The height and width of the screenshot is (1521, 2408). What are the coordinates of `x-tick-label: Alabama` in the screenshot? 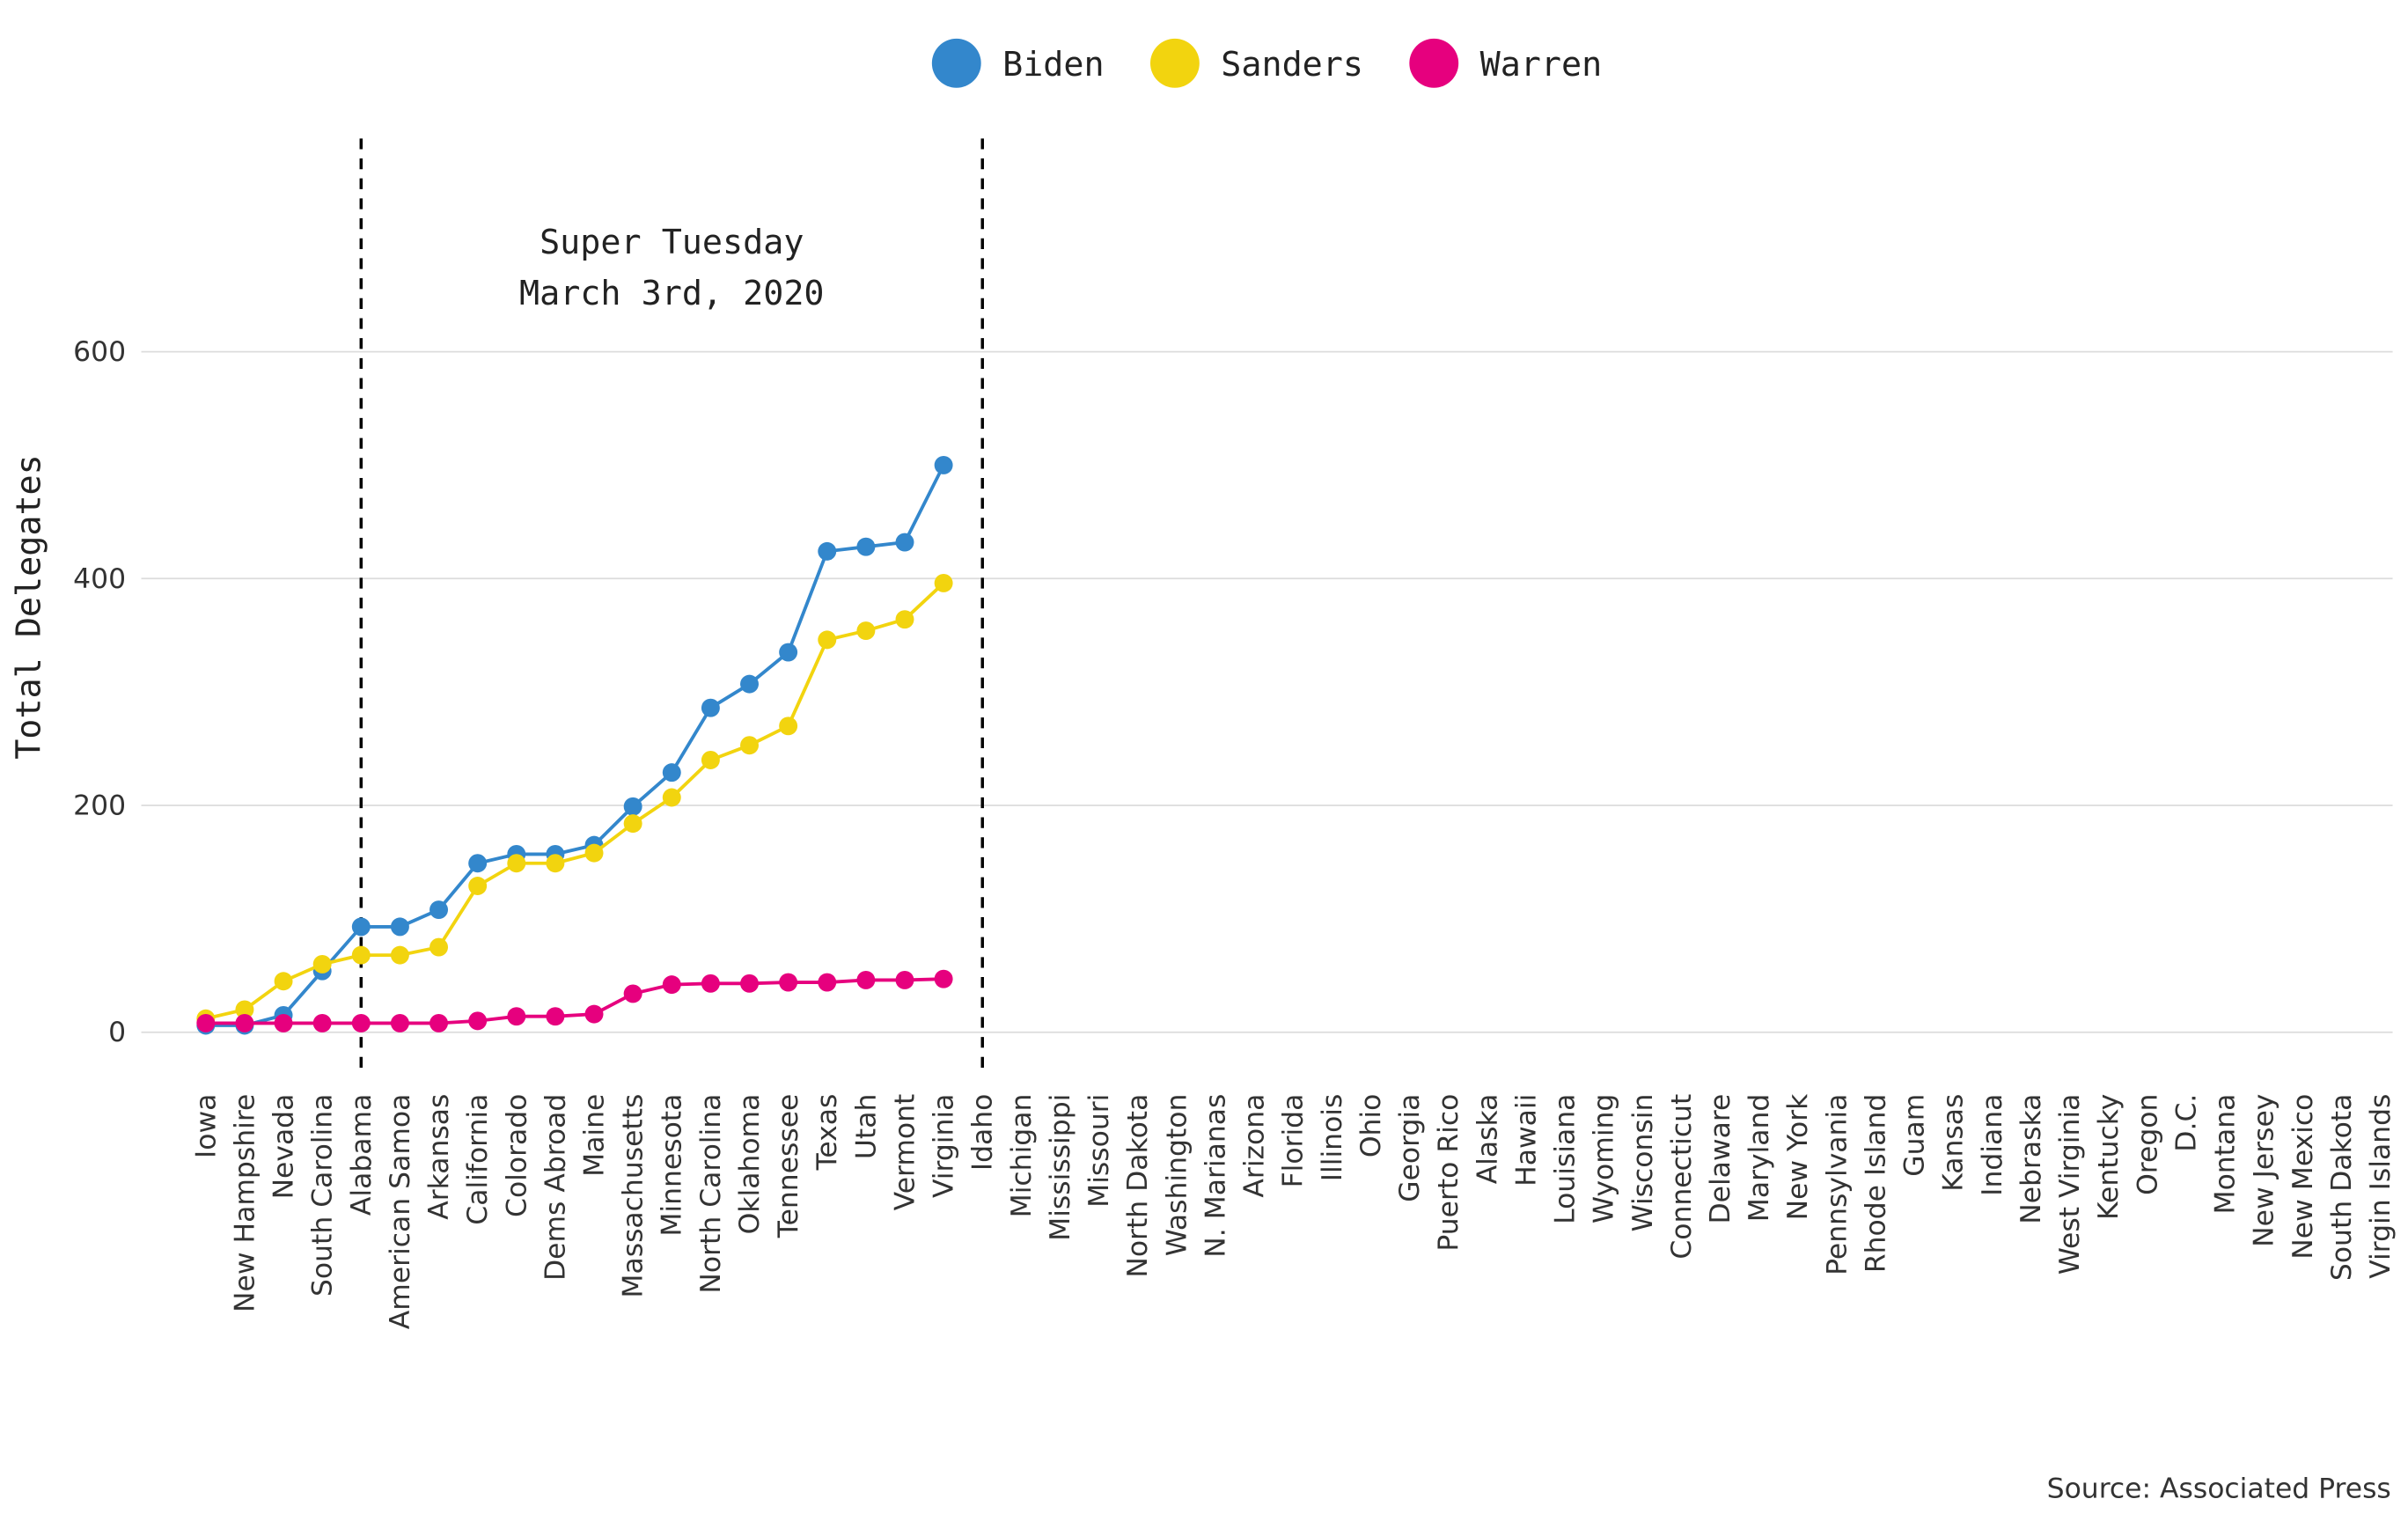 It's located at (362, 1155).